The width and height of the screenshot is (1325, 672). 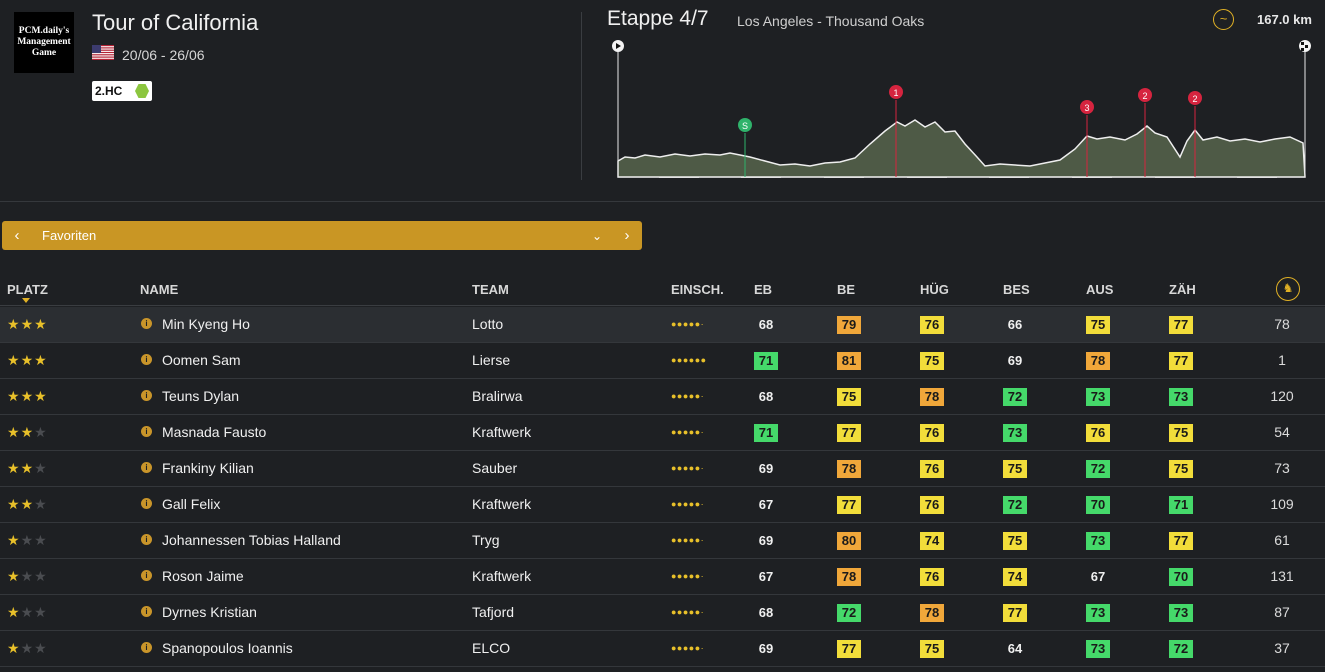 What do you see at coordinates (627, 235) in the screenshot?
I see `chevron-right-icon: ›` at bounding box center [627, 235].